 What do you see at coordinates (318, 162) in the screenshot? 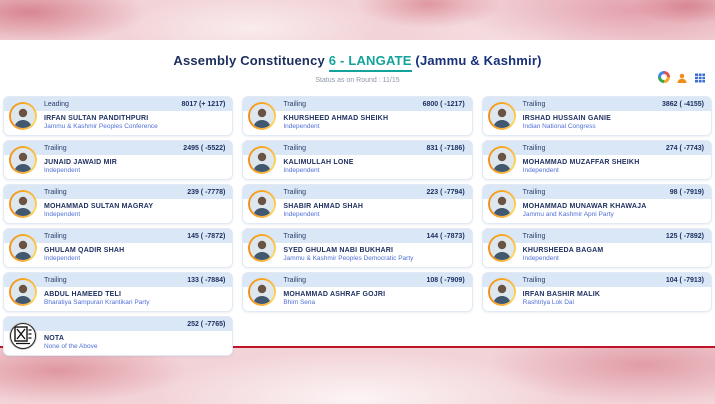
I see `candidate-name: KALIMULLAH LONE` at bounding box center [318, 162].